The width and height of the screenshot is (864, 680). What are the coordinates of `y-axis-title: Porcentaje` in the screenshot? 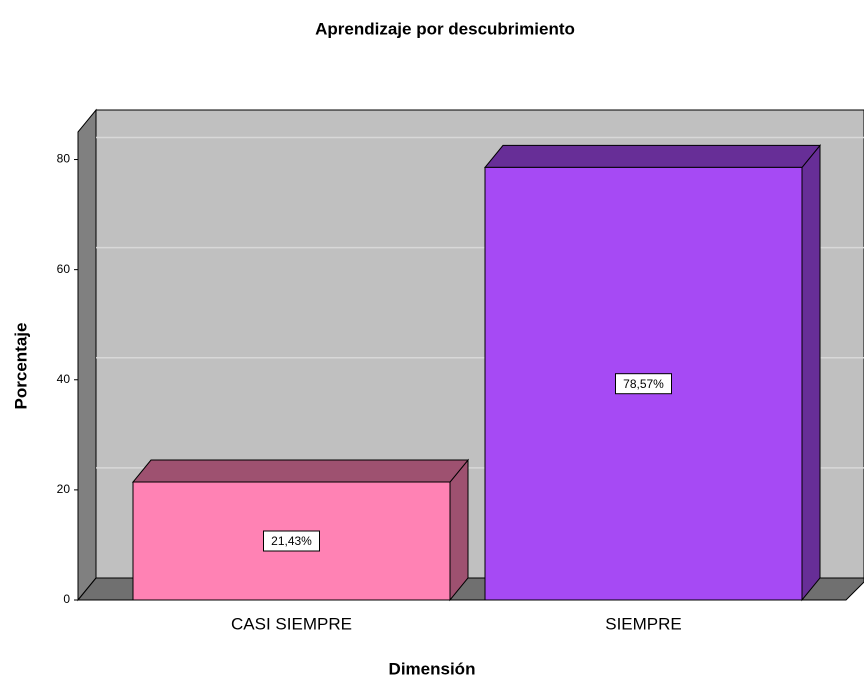 It's located at (20, 366).